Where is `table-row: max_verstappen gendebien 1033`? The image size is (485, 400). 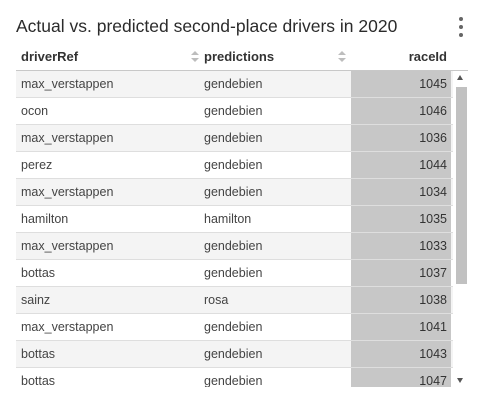
table-row: max_verstappen gendebien 1033 is located at coordinates (234, 246).